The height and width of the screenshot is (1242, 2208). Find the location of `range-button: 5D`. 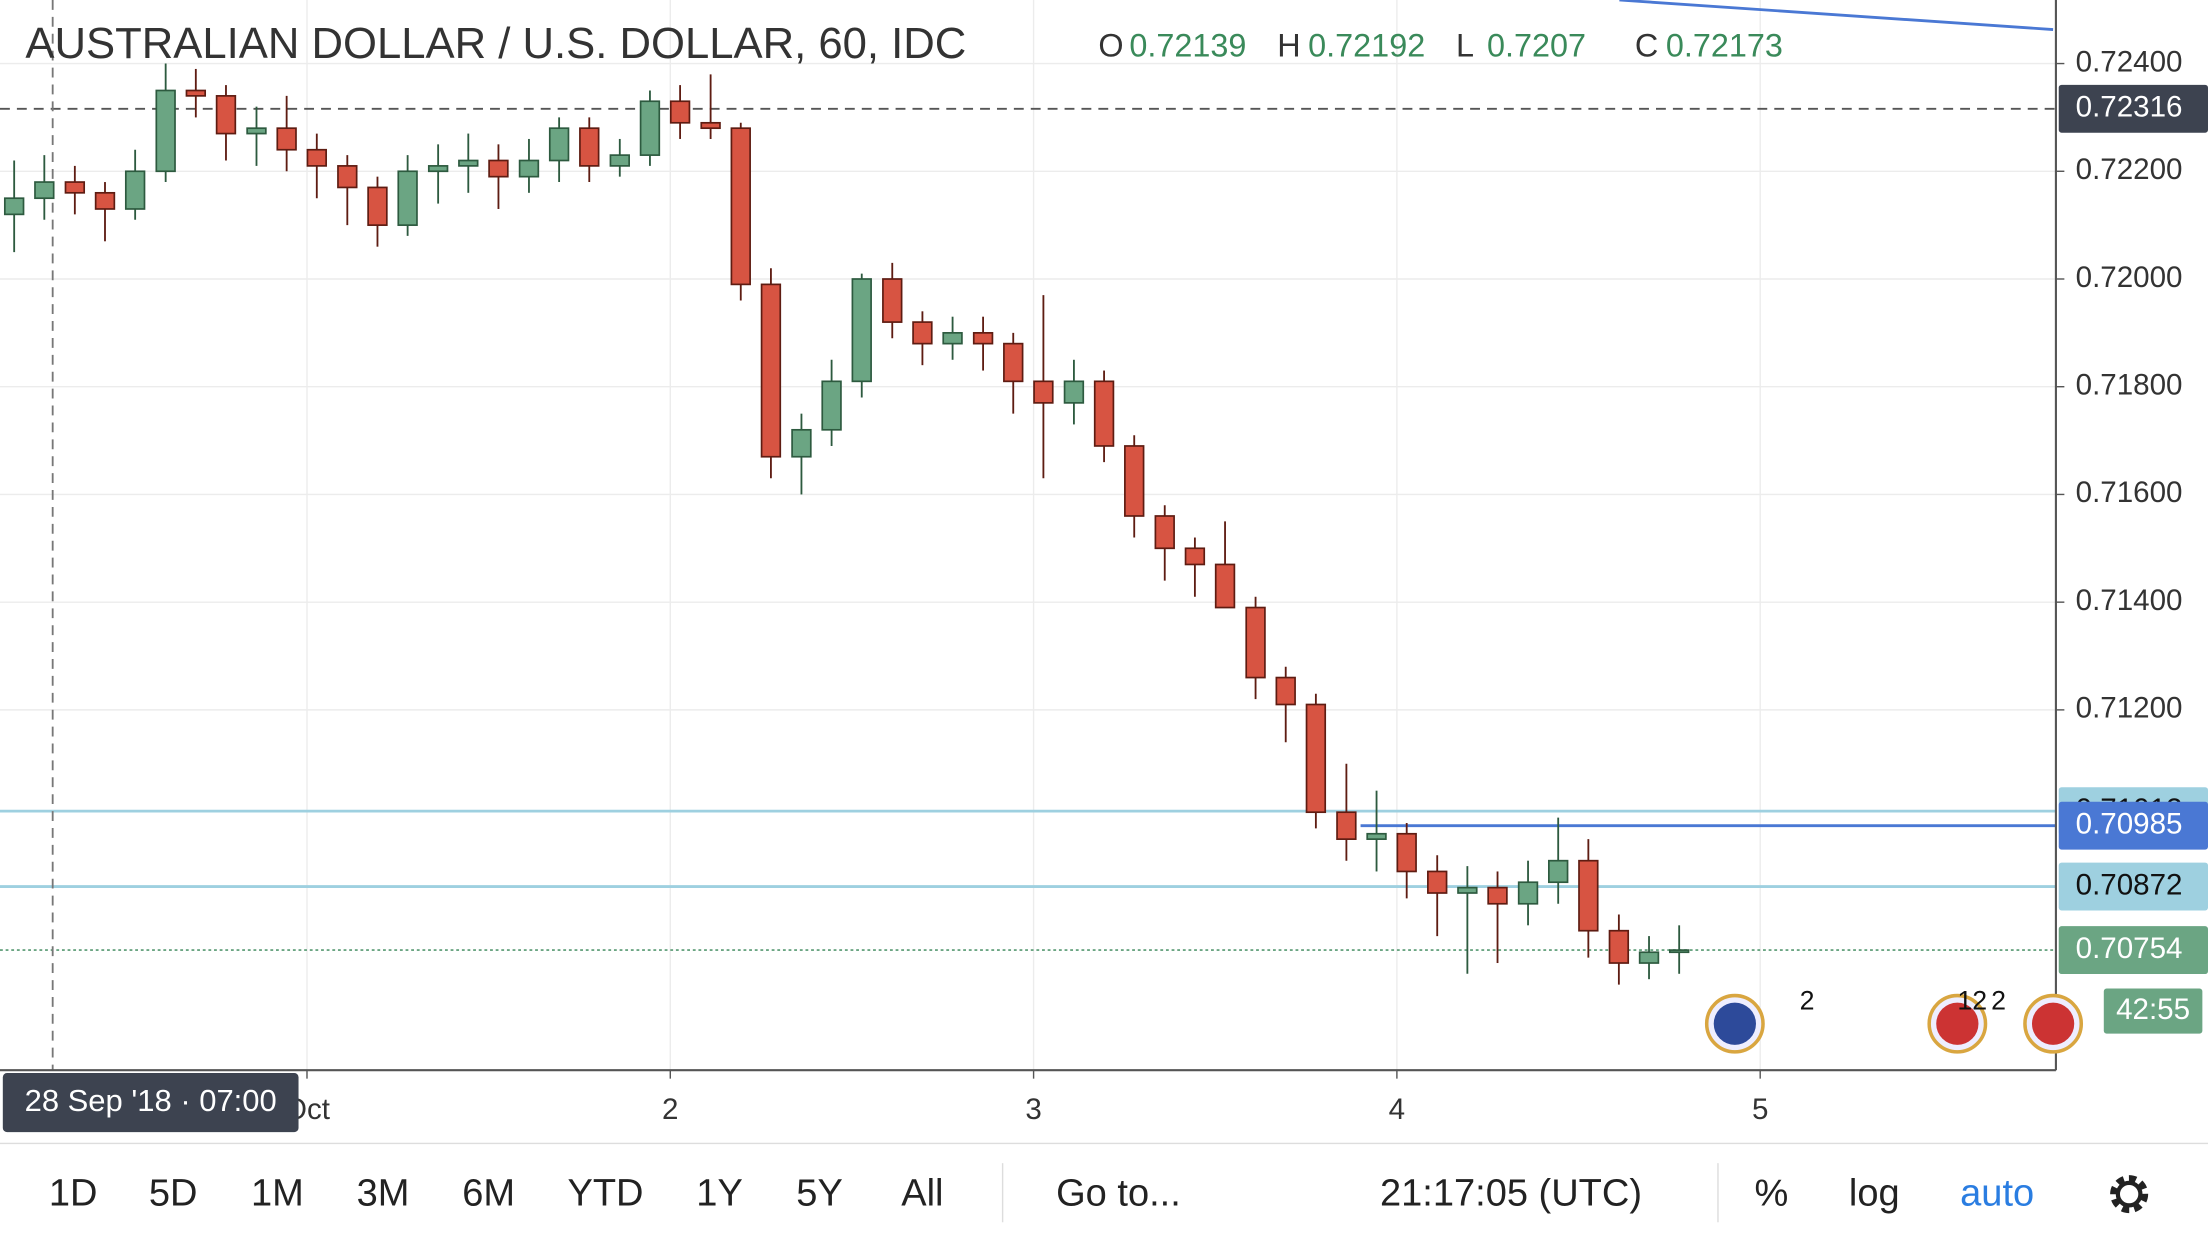

range-button: 5D is located at coordinates (173, 1194).